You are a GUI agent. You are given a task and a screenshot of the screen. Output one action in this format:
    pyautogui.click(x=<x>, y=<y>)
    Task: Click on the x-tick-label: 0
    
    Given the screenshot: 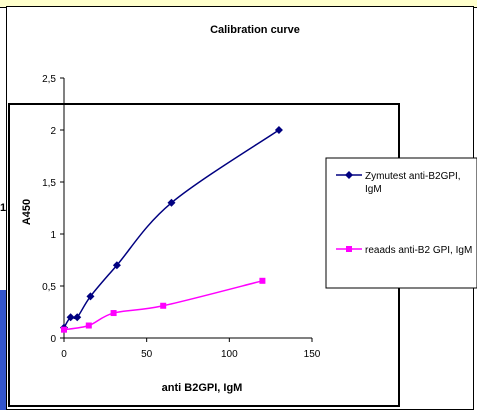 What is the action you would take?
    pyautogui.click(x=64, y=354)
    